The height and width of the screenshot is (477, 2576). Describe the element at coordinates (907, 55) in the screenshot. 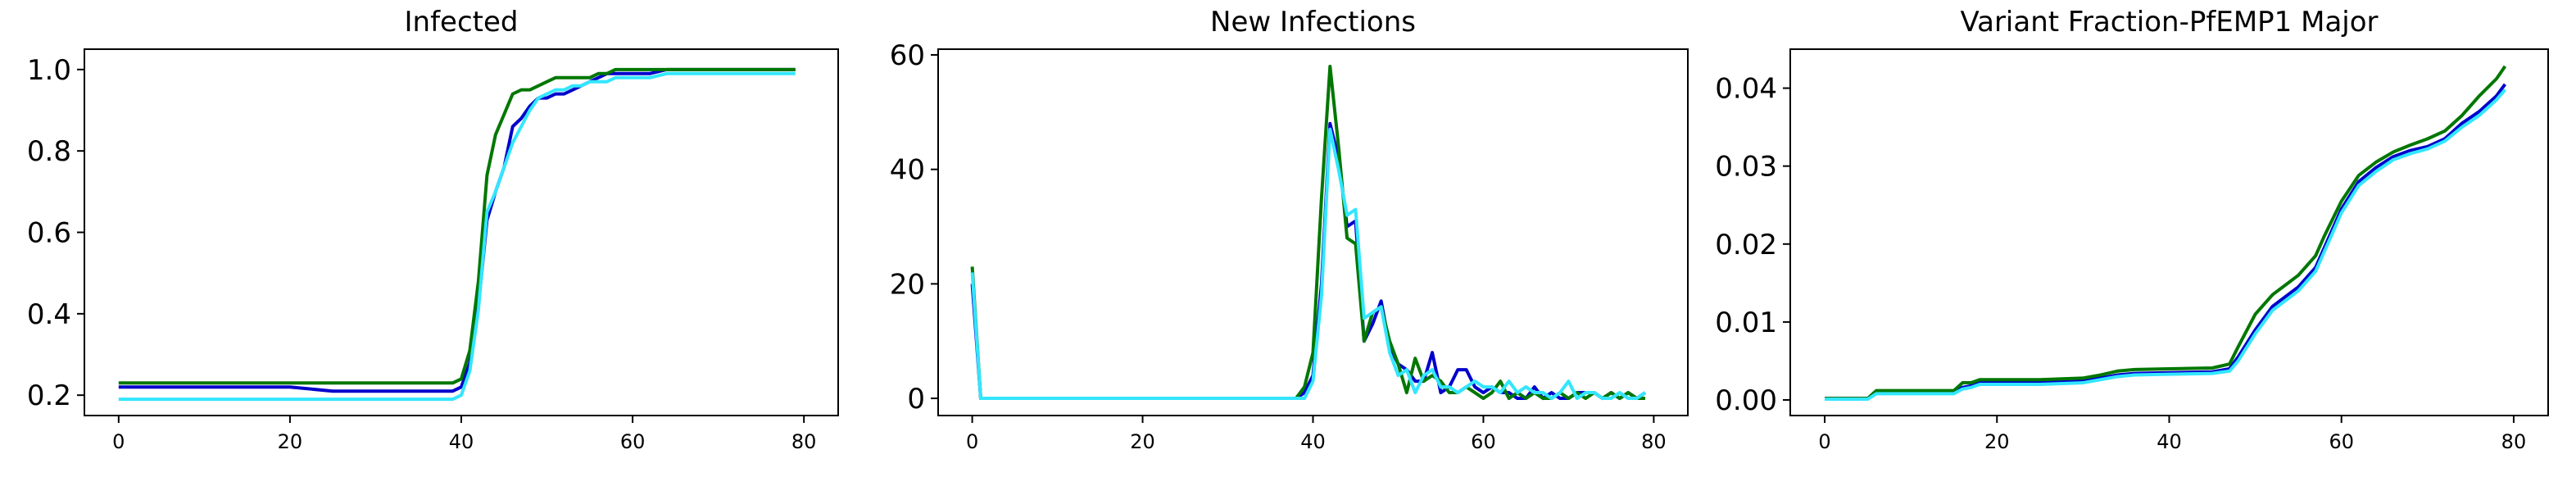

I see `y-tick-label: 60` at that location.